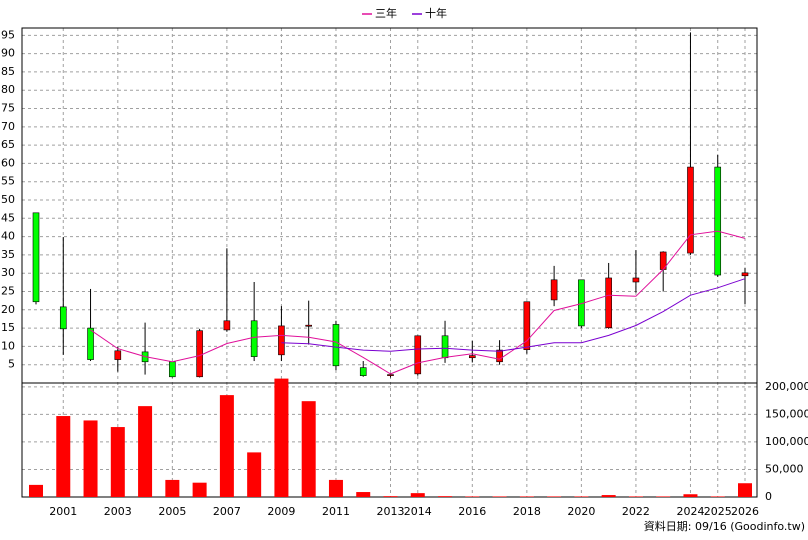 This screenshot has width=808, height=540. What do you see at coordinates (8, 217) in the screenshot?
I see `y-tick-label: 45` at bounding box center [8, 217].